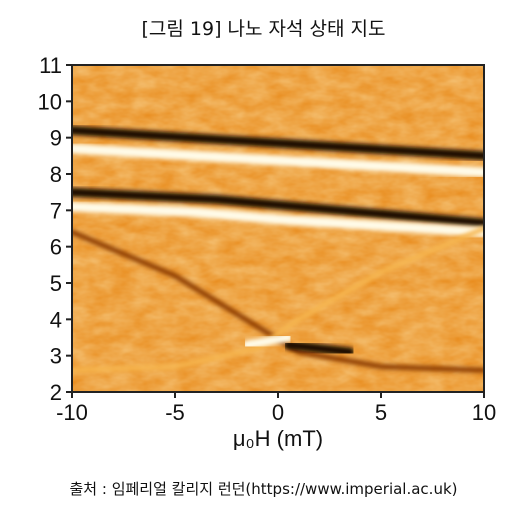 This screenshot has height=517, width=527. I want to click on x-tick-label: 5, so click(381, 412).